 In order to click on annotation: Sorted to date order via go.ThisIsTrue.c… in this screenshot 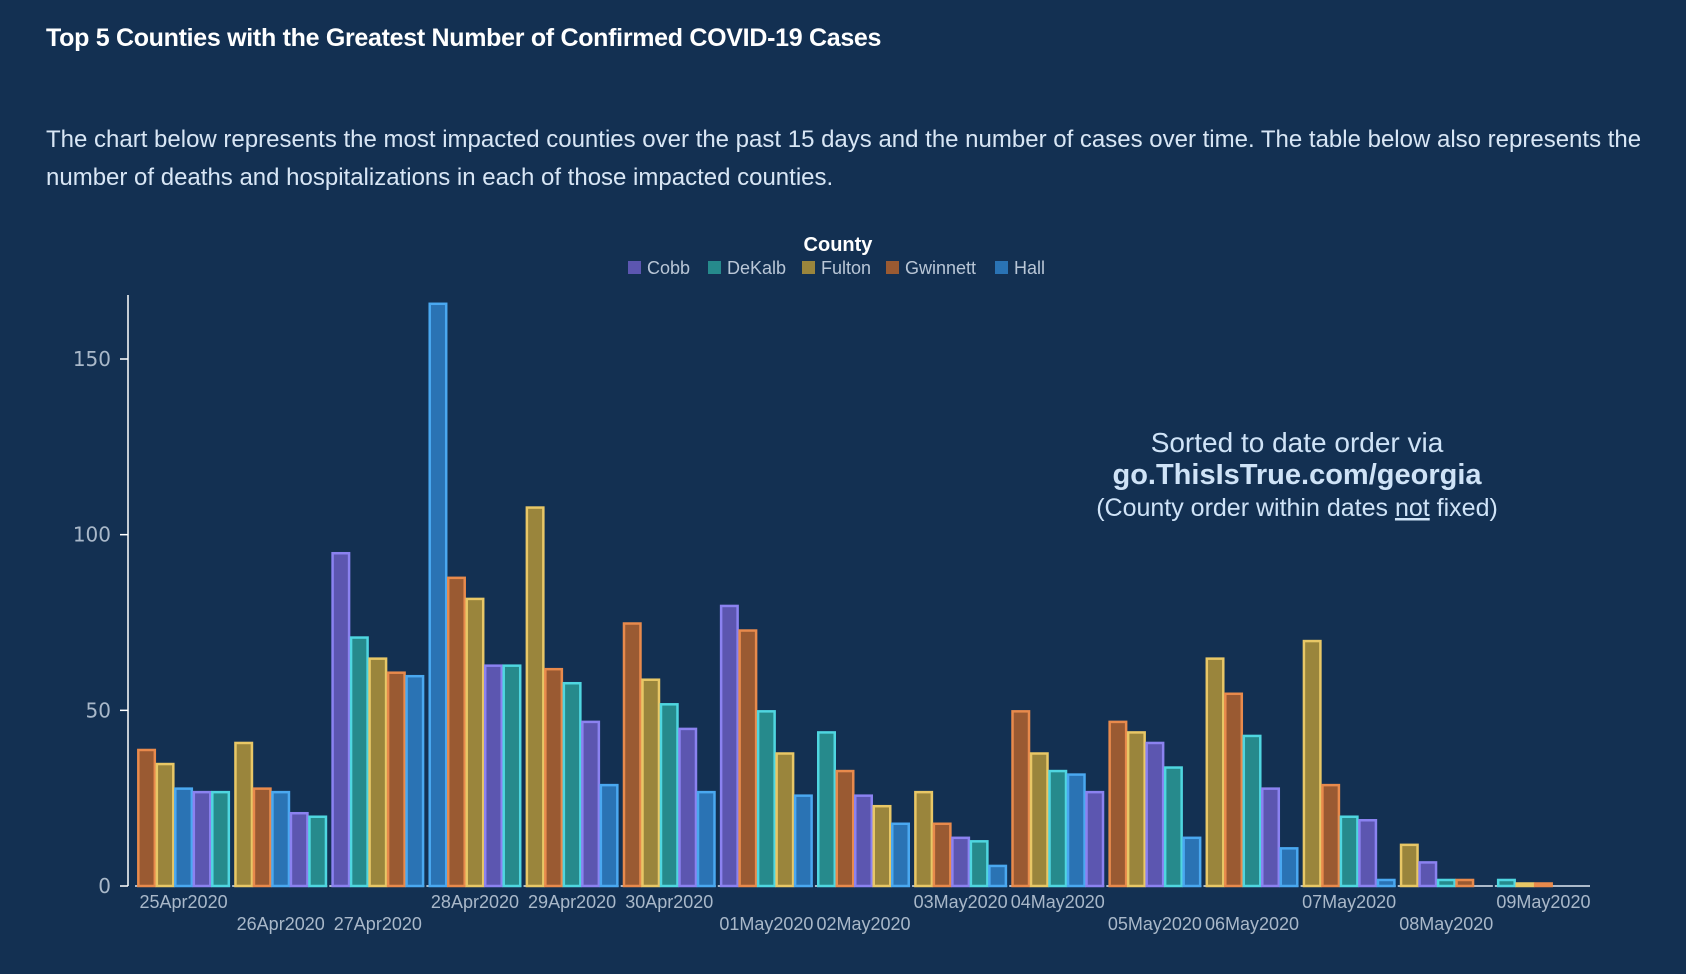, I will do `click(1297, 474)`.